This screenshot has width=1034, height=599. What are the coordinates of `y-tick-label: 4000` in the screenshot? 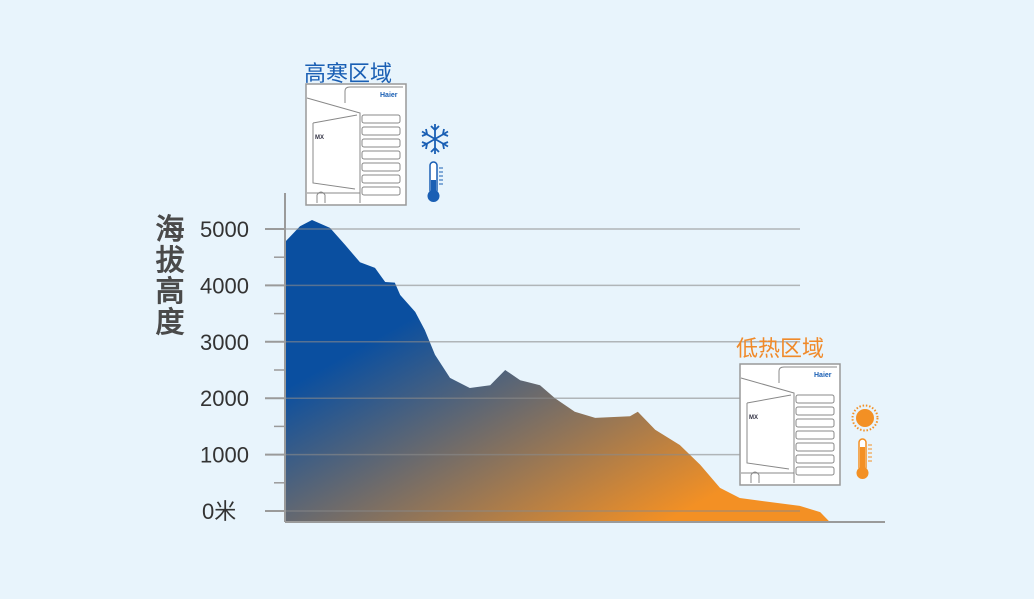 It's located at (224, 285).